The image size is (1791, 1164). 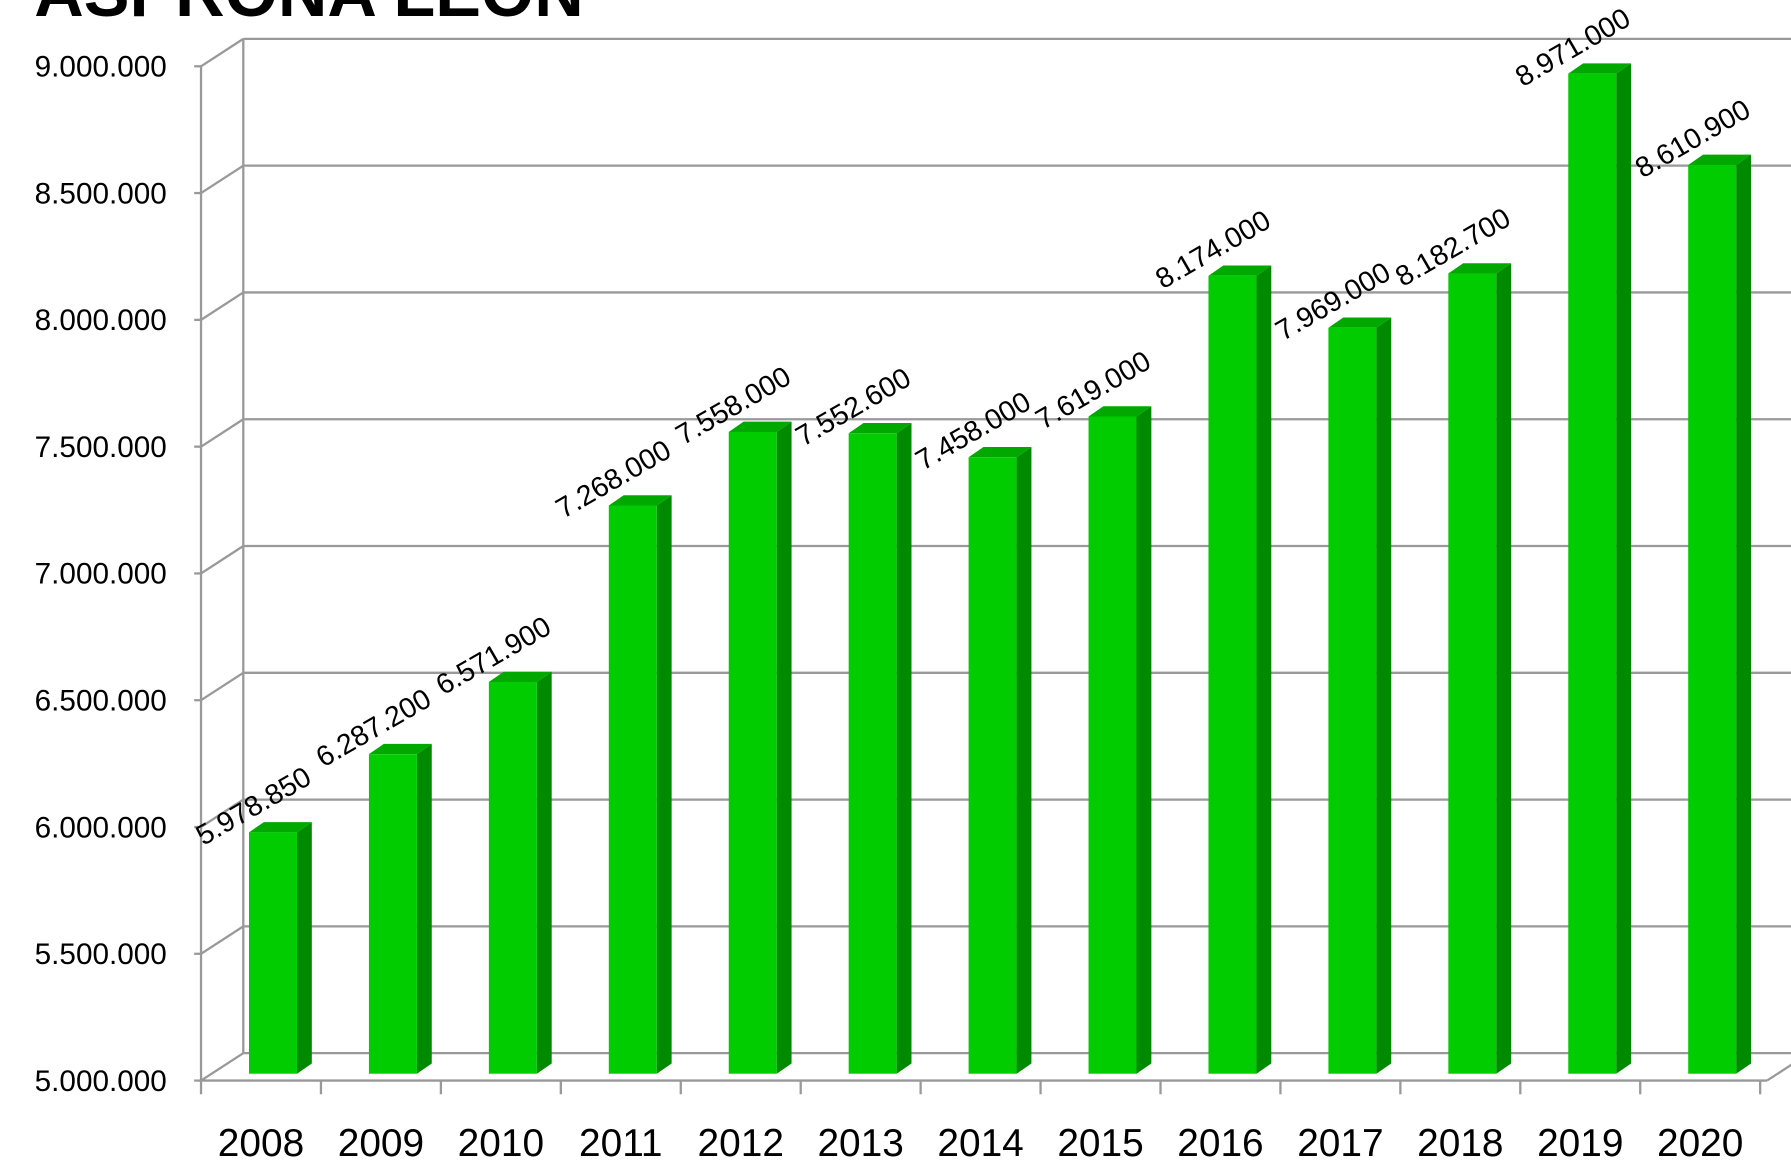 I want to click on x-tick-label: 2020, so click(x=1700, y=1143).